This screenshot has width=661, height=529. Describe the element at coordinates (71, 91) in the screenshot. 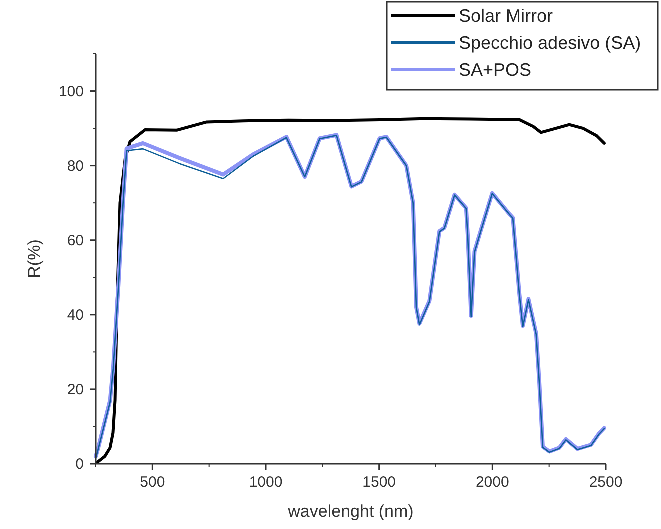

I see `y-tick-label: 100` at that location.